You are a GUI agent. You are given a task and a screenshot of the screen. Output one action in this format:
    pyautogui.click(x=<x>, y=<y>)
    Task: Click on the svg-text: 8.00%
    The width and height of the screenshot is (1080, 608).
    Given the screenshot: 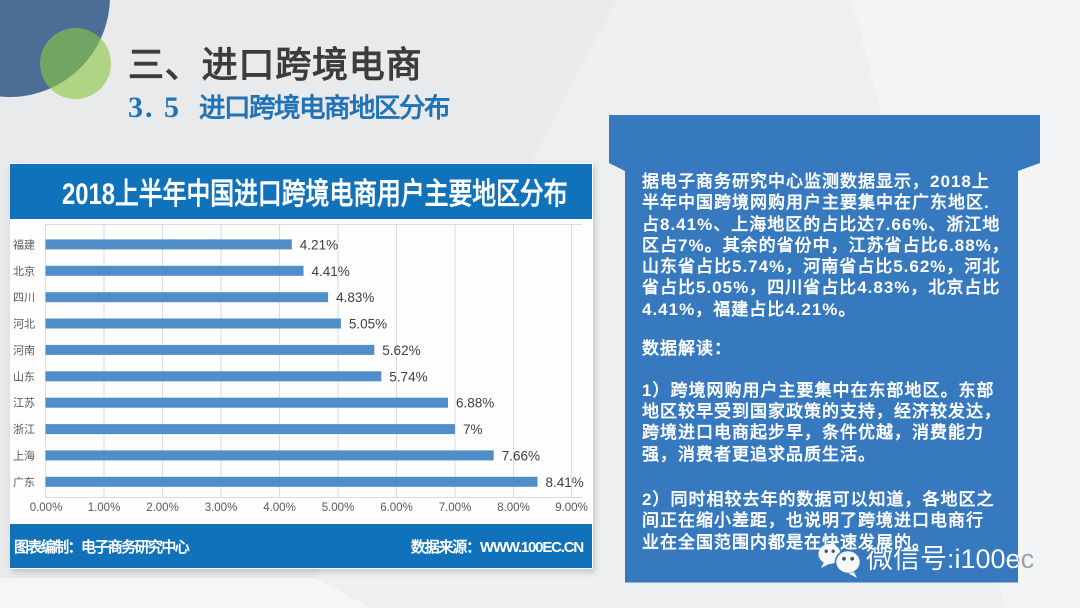 What is the action you would take?
    pyautogui.click(x=513, y=508)
    